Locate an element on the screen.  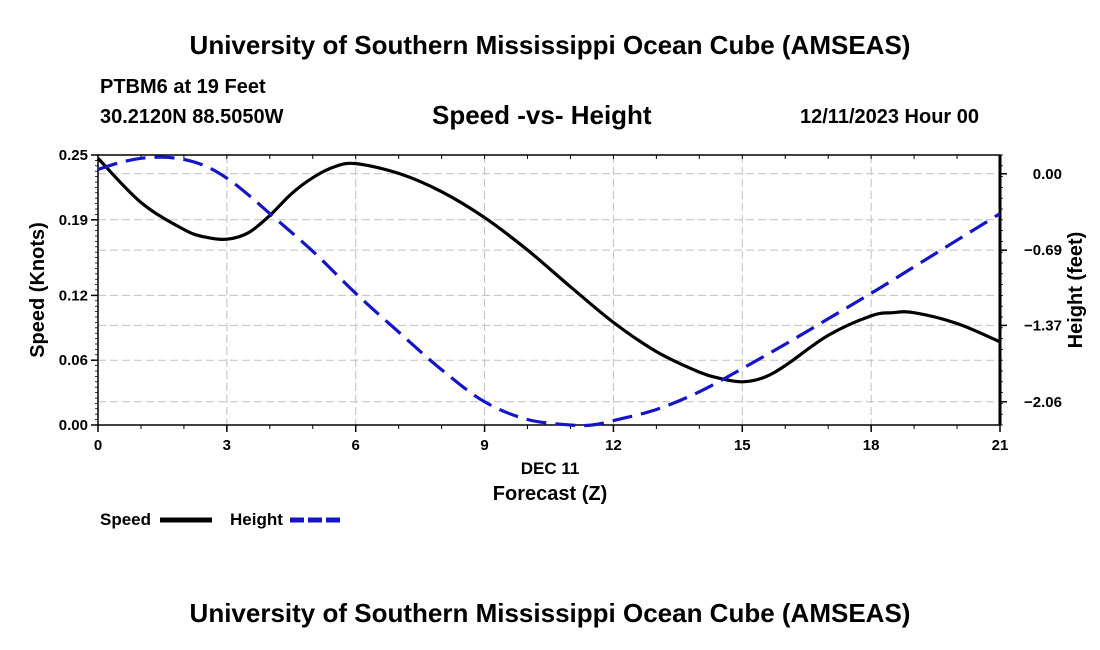
y-right-tick-label: −0.69 is located at coordinates (1043, 250).